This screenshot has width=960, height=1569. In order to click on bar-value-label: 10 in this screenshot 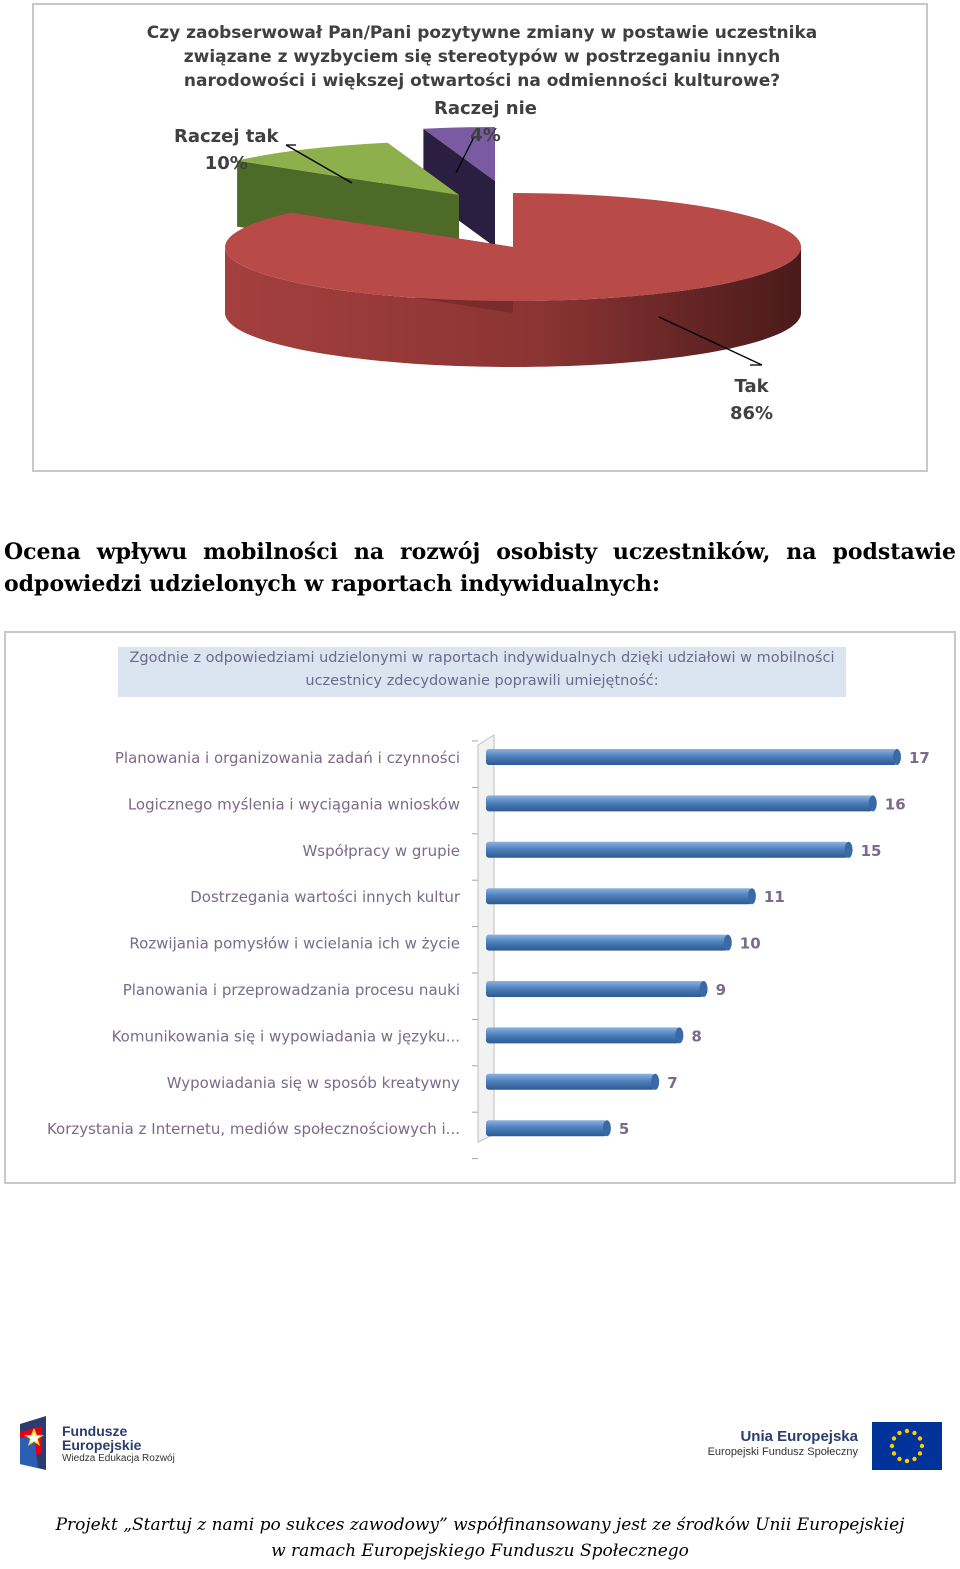, I will do `click(750, 944)`.